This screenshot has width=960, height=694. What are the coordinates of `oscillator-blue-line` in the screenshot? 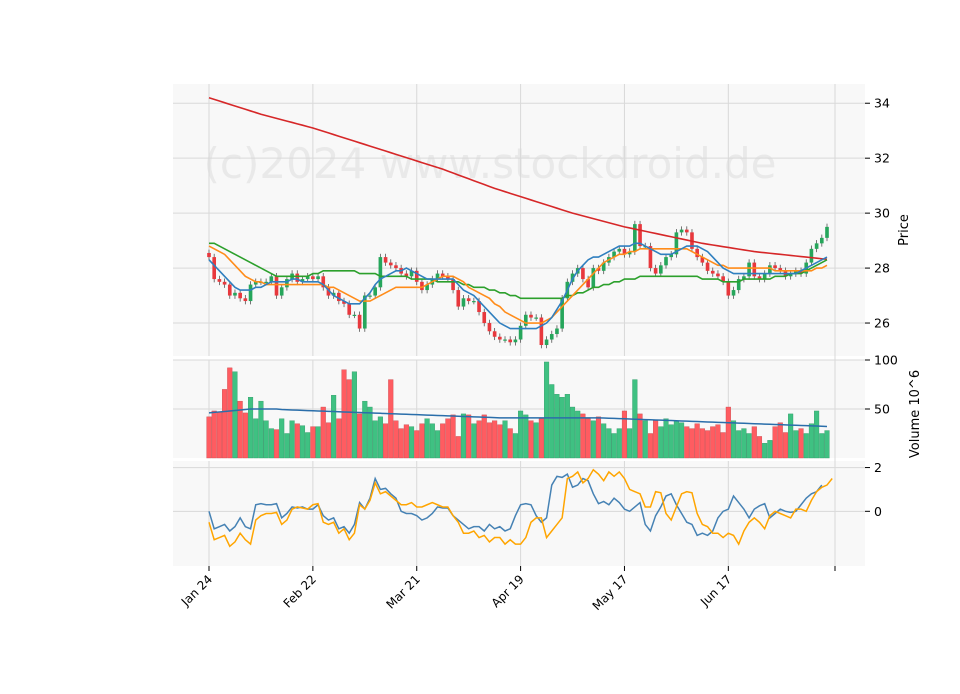 It's located at (515, 505).